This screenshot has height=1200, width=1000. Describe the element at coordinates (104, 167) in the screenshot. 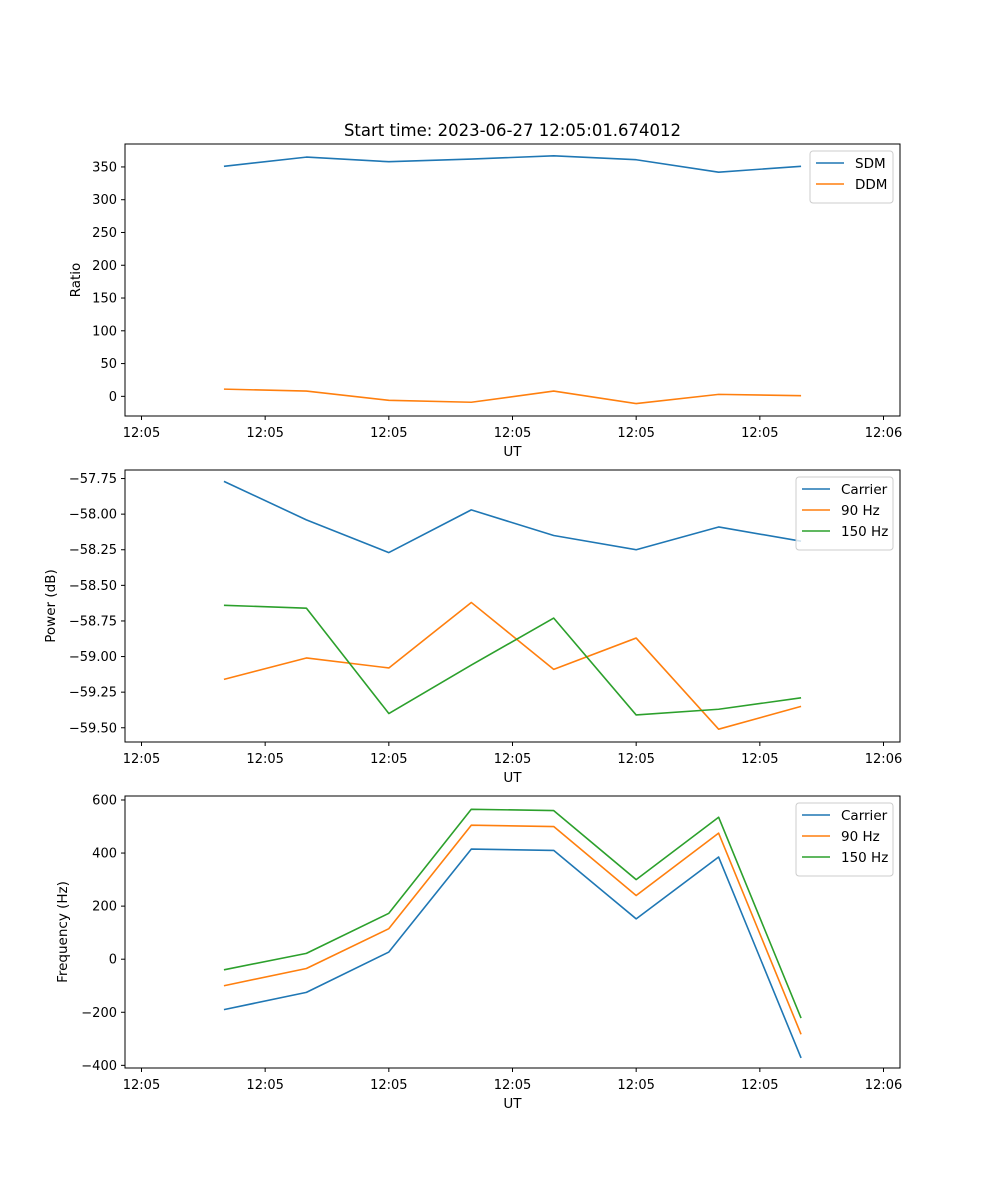

I see `y-tick-label: 350` at that location.